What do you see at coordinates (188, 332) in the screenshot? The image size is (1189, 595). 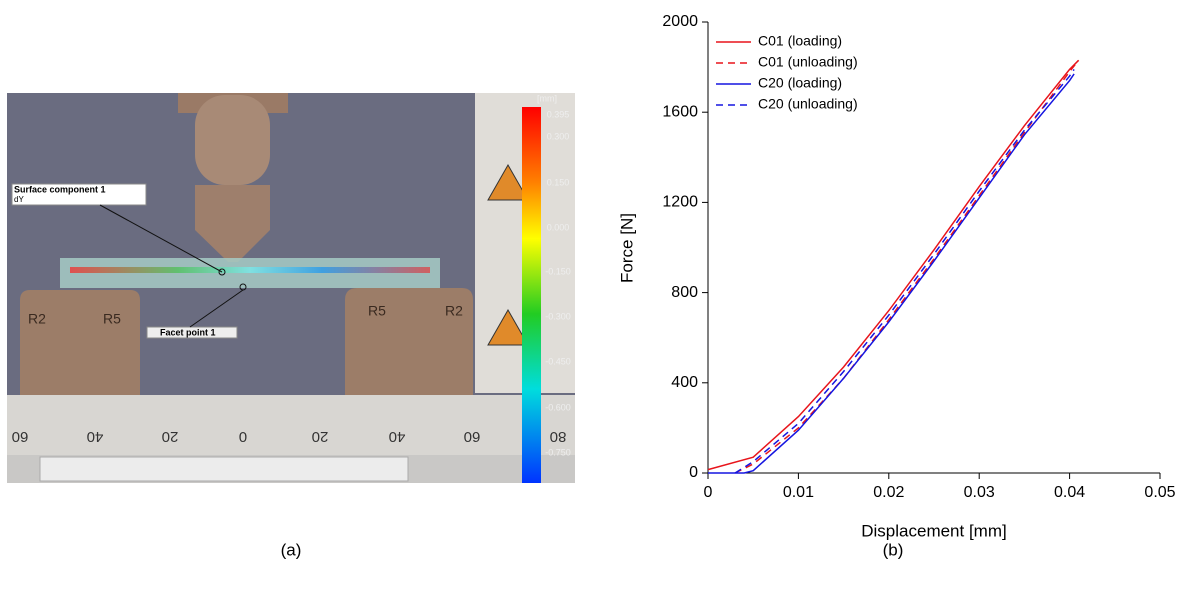 I see `facet-label: Facet point 1` at bounding box center [188, 332].